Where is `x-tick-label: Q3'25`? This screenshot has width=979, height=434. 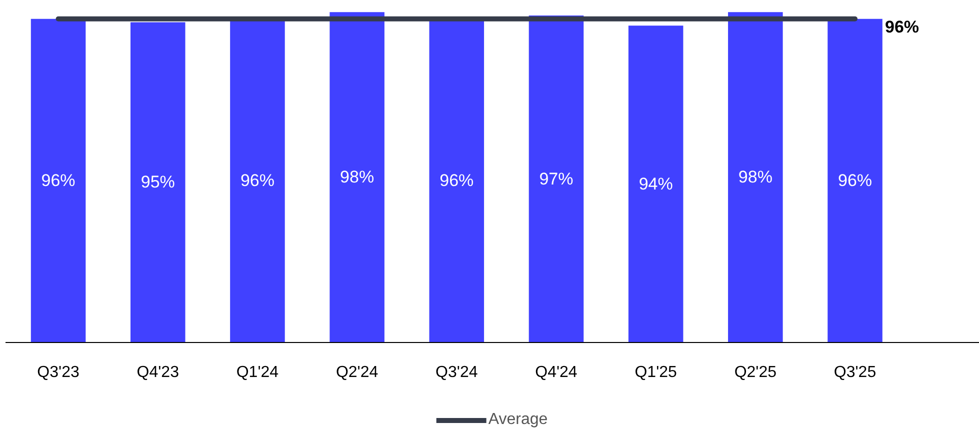
x-tick-label: Q3'25 is located at coordinates (855, 373).